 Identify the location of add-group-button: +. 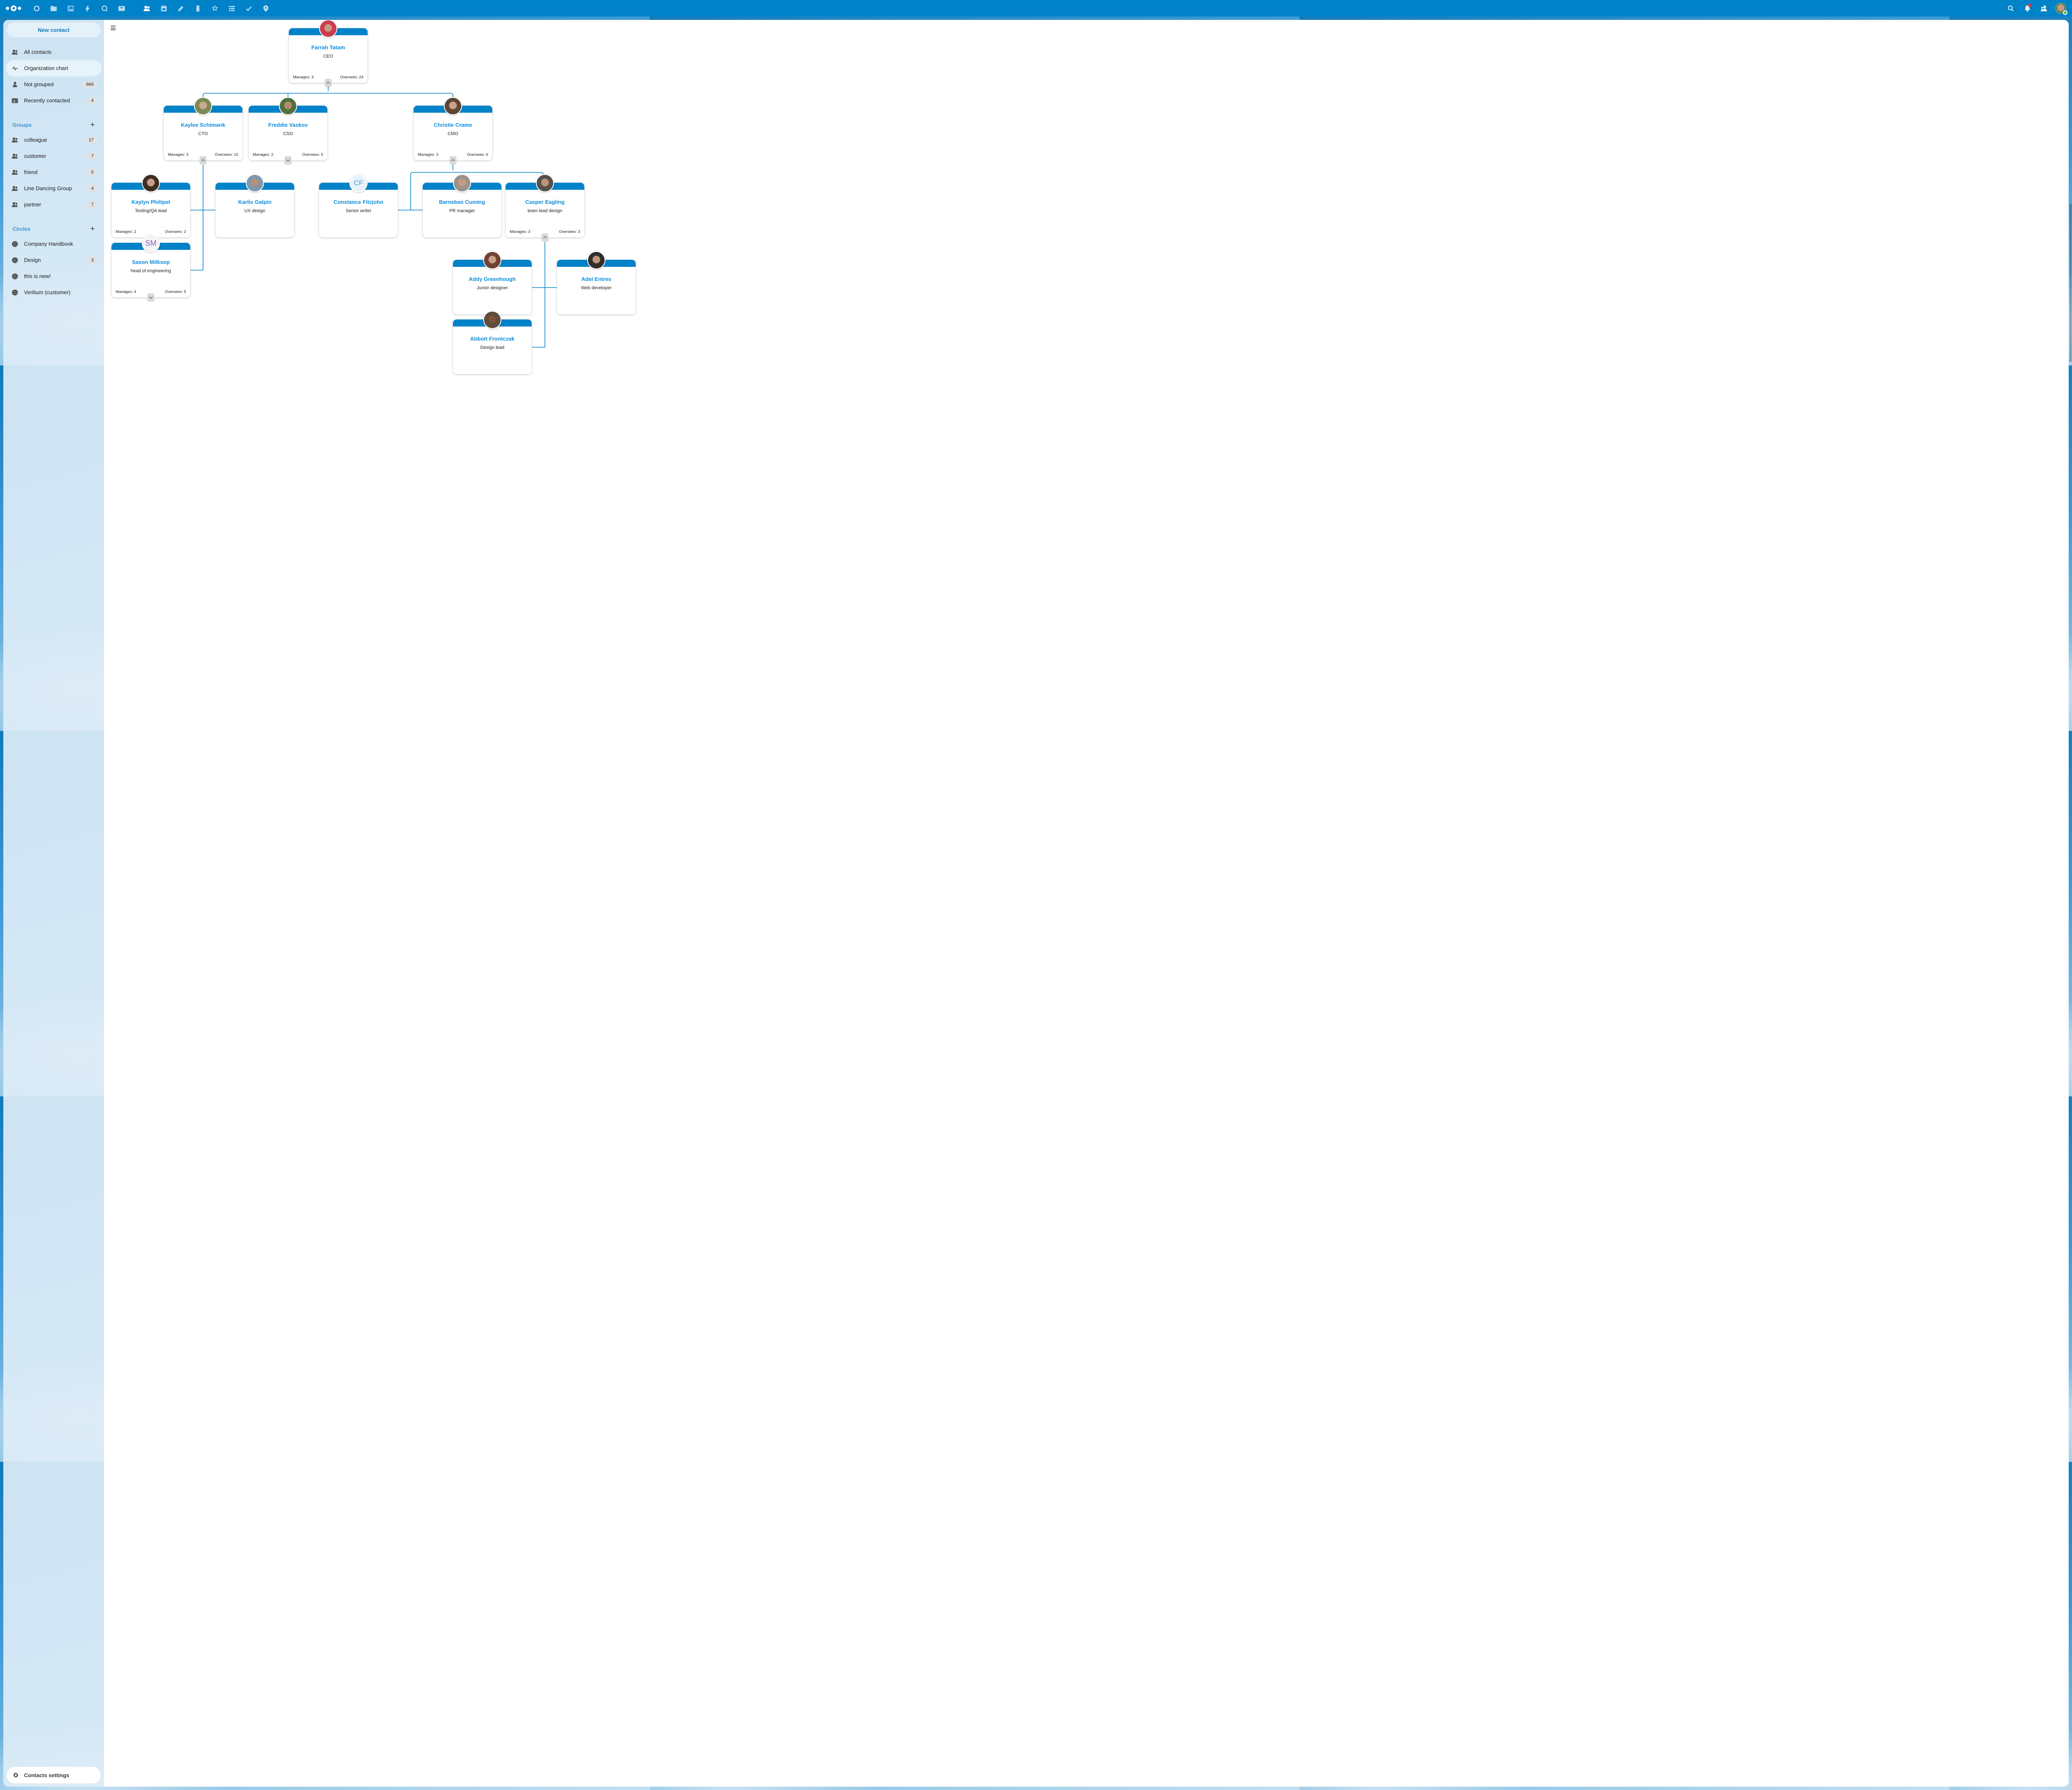
(92, 125).